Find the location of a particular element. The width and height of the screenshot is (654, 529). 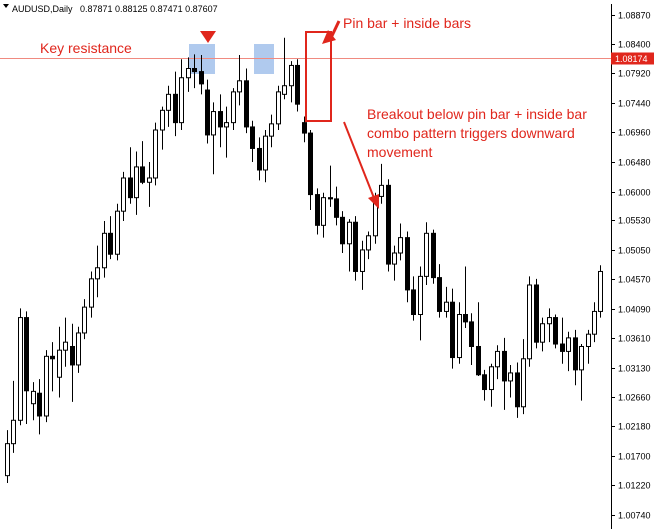

price-tick-label: 1.06960 is located at coordinates (634, 133).